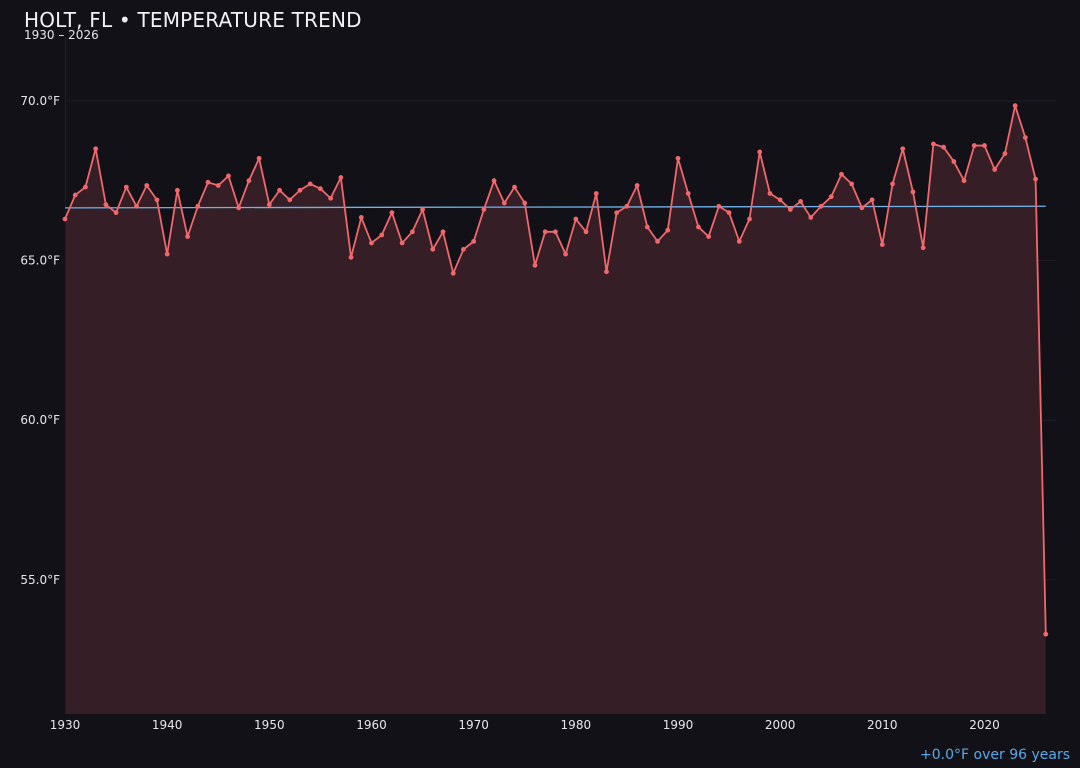 The height and width of the screenshot is (768, 1080). I want to click on data-point-1946, so click(228, 176).